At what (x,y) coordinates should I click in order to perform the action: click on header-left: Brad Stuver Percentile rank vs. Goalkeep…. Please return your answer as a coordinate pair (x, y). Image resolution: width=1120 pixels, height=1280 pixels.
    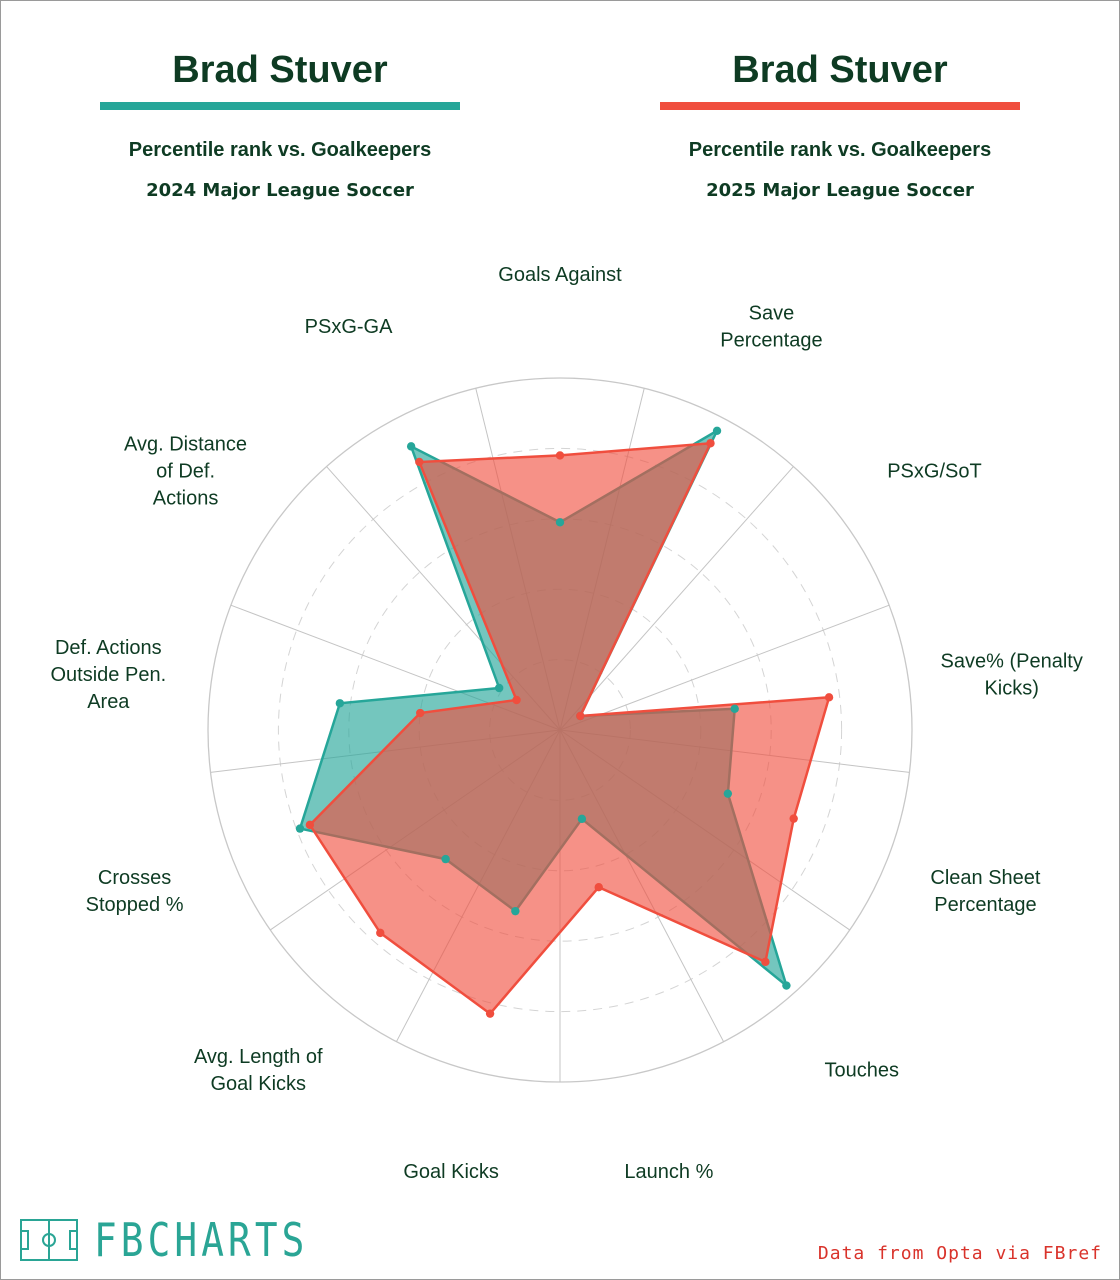
    Looking at the image, I should click on (280, 125).